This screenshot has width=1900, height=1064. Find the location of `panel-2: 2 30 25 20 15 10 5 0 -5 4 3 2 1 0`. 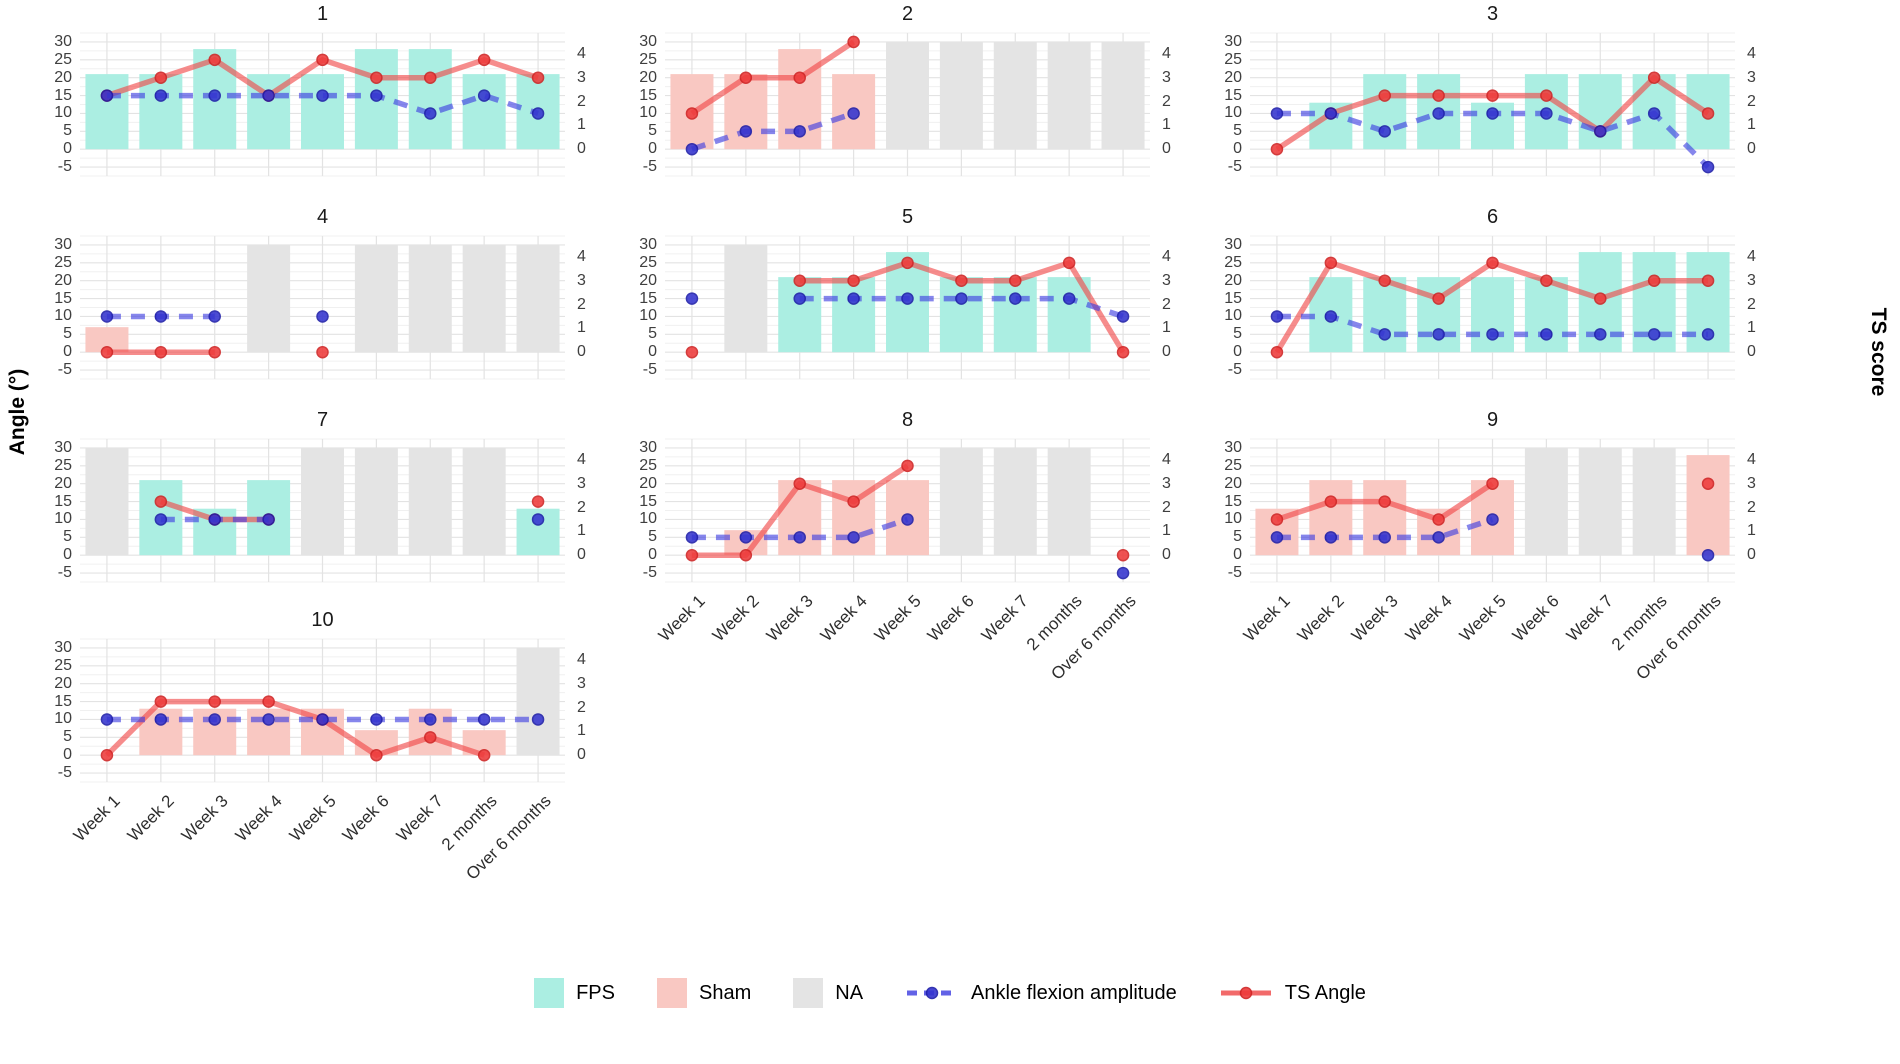

panel-2: 2 30 25 20 15 10 5 0 -5 4 3 2 1 0 is located at coordinates (907, 164).